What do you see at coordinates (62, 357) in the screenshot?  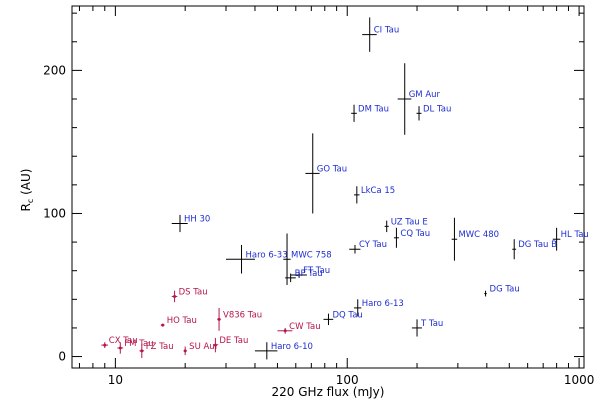 I see `y-tick-label: 0` at bounding box center [62, 357].